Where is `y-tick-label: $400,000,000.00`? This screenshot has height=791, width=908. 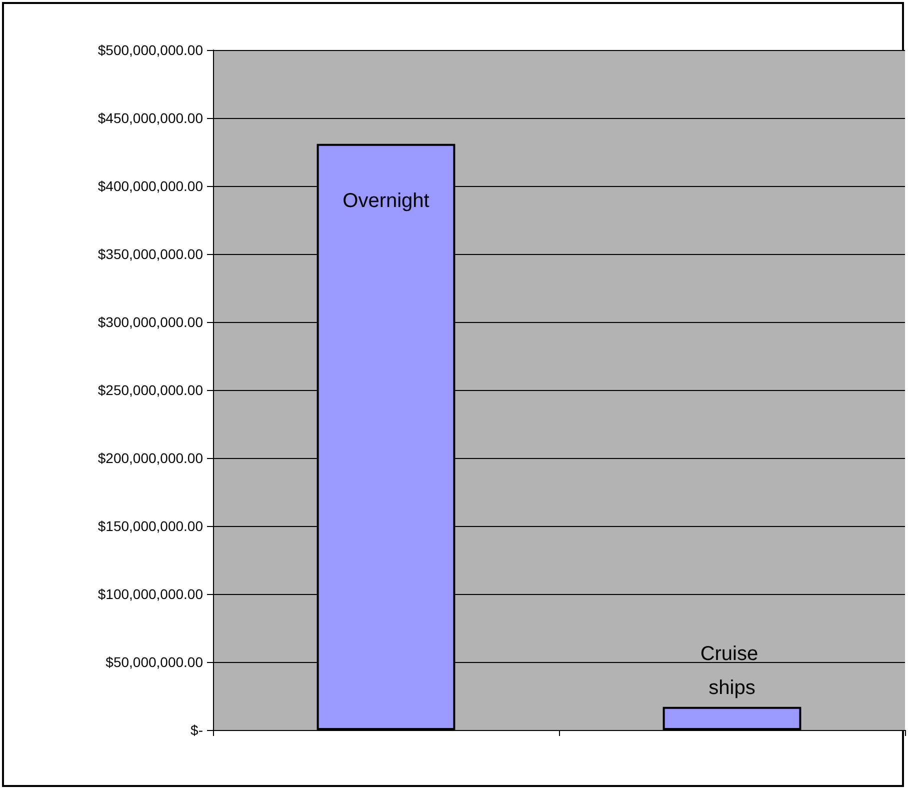 y-tick-label: $400,000,000.00 is located at coordinates (151, 186).